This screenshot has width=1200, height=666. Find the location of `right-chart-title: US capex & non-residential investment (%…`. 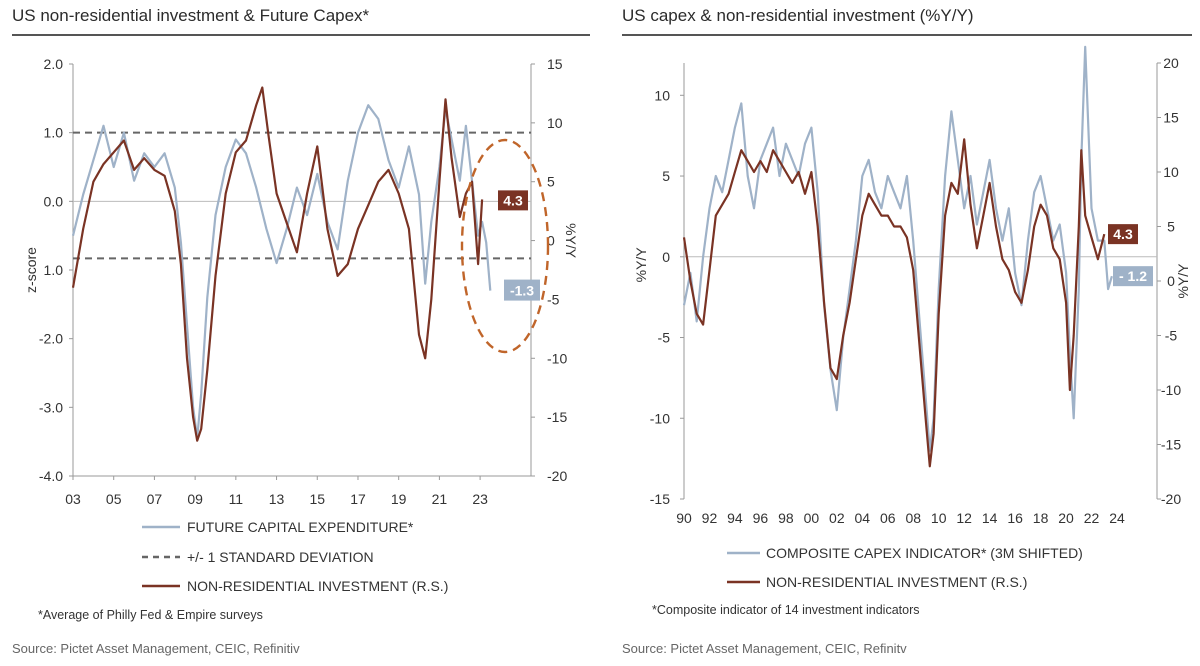

right-chart-title: US capex & non-residential investment (%… is located at coordinates (798, 15).